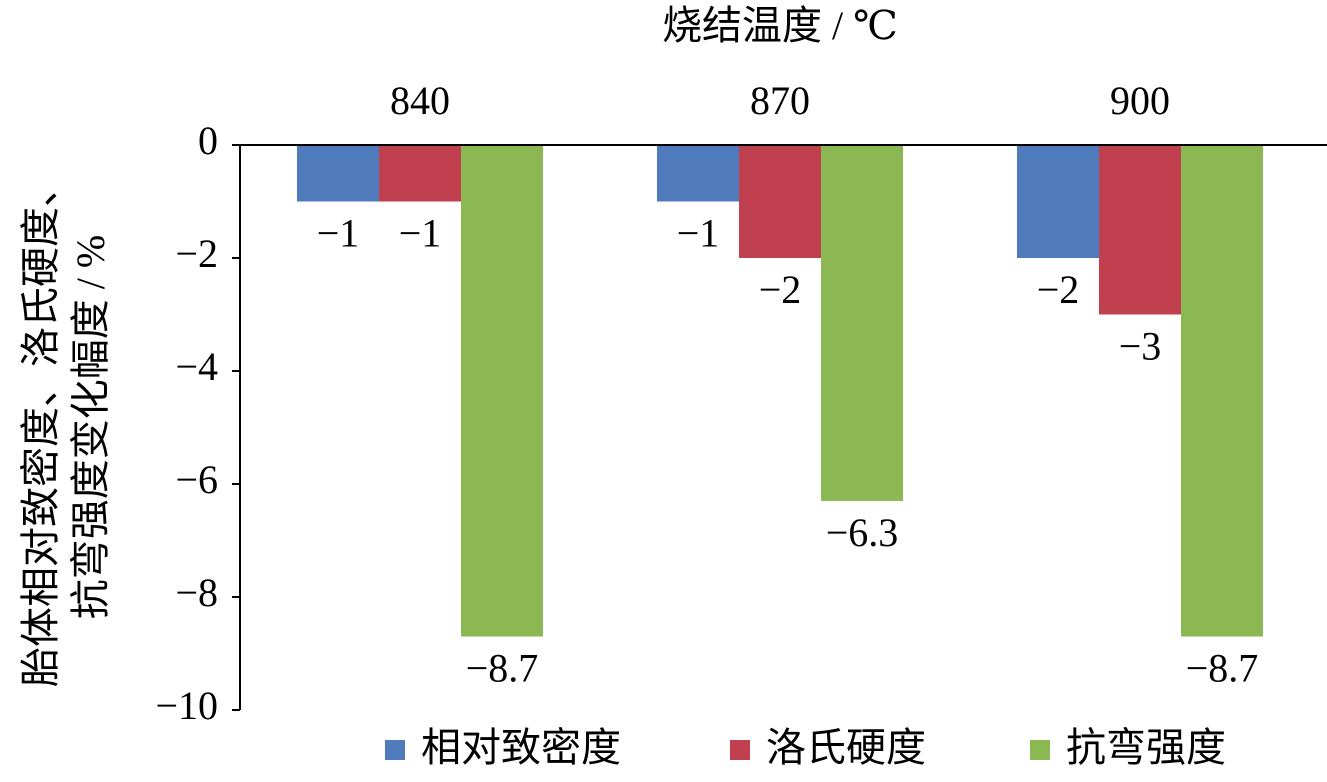 Image resolution: width=1327 pixels, height=782 pixels. I want to click on y-axis-label-line: 胎体相对致密度、洛氏硬度、, so click(40, 427).